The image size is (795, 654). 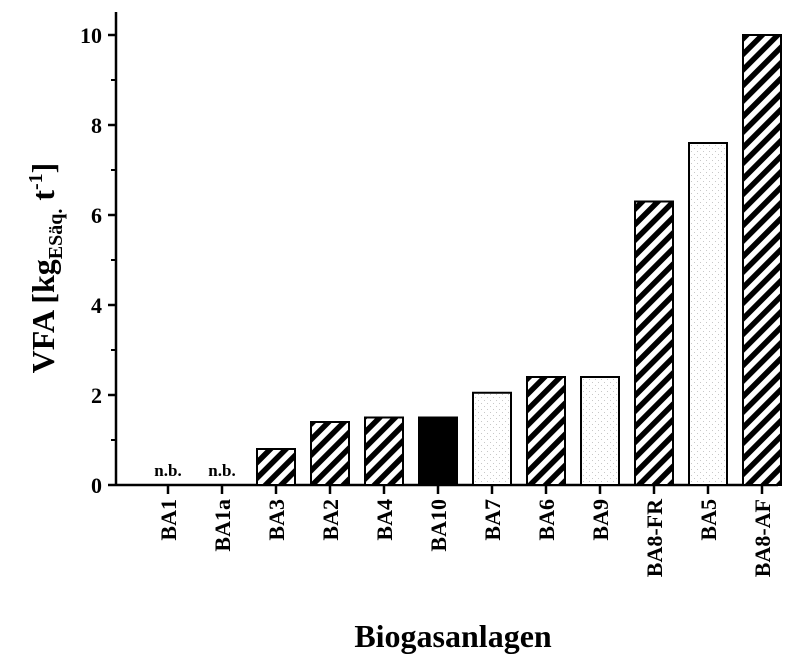 I want to click on y-tick-label: 6, so click(x=96, y=215).